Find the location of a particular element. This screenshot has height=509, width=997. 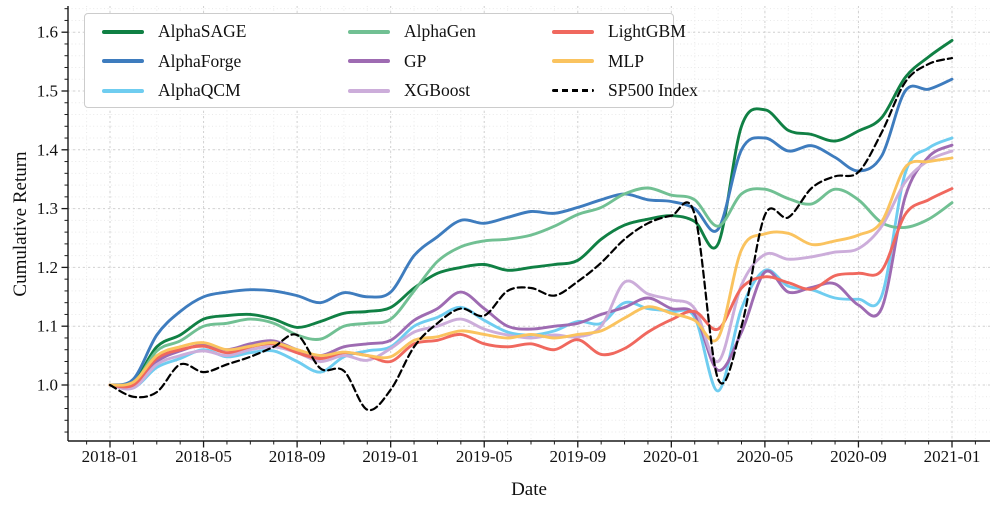

x-tick-label: 2019-09 is located at coordinates (577, 456).